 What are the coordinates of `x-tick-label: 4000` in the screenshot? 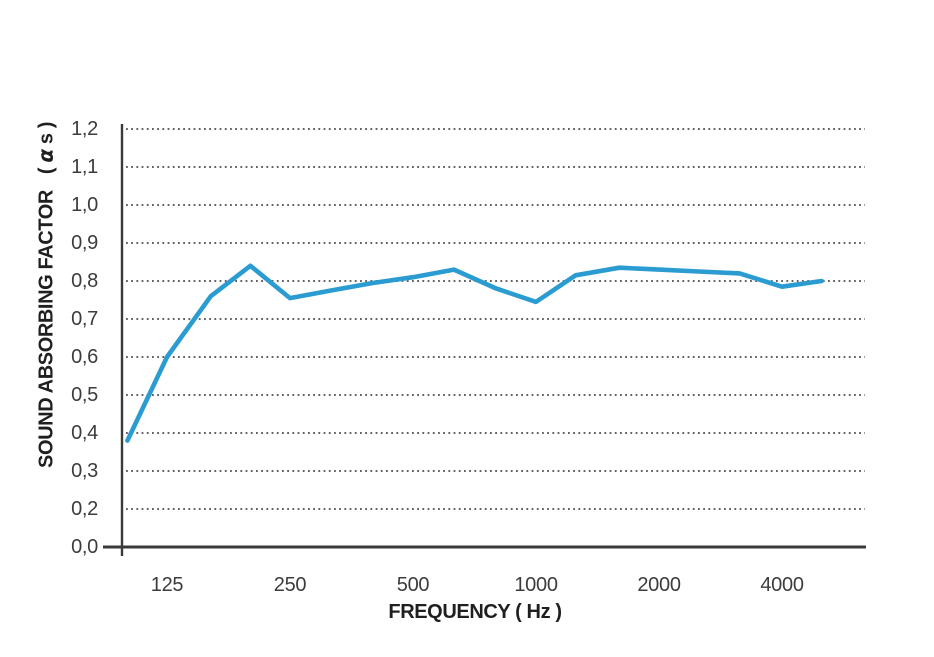 It's located at (782, 585).